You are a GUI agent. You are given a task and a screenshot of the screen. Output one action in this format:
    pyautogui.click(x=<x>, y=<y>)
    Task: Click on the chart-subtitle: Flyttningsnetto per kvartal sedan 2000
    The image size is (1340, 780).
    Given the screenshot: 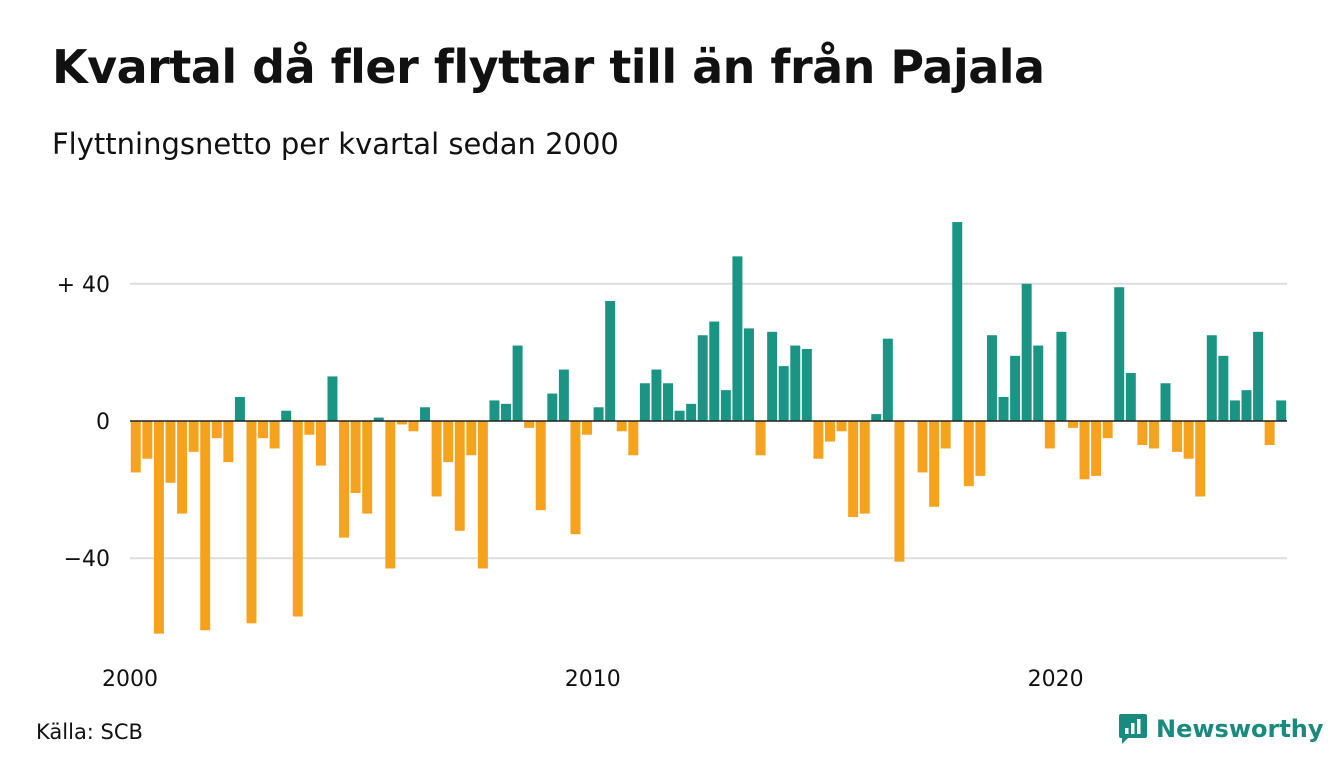 What is the action you would take?
    pyautogui.click(x=335, y=144)
    